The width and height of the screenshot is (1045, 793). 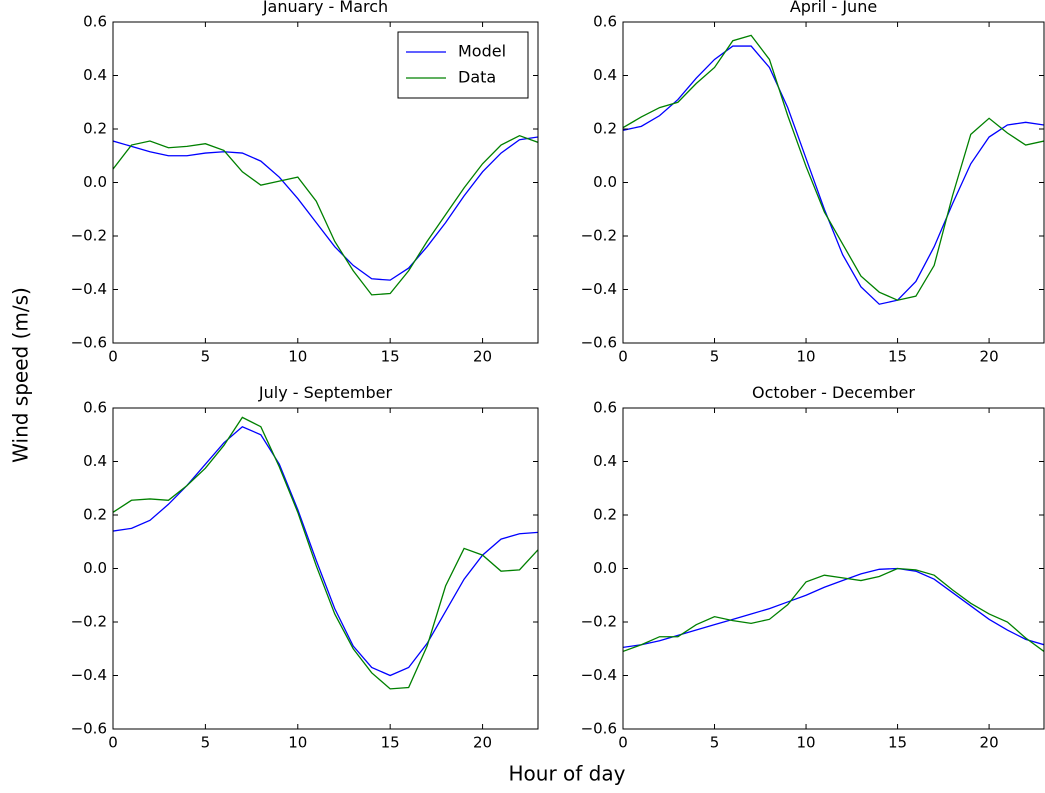 I want to click on legend-box, so click(x=463, y=65).